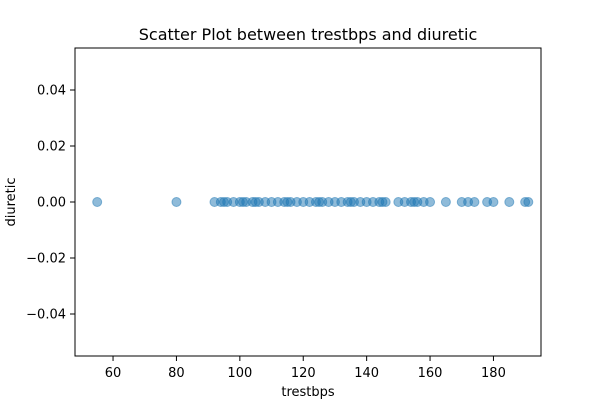  What do you see at coordinates (46, 259) in the screenshot?
I see `y-tick-label: −0.02` at bounding box center [46, 259].